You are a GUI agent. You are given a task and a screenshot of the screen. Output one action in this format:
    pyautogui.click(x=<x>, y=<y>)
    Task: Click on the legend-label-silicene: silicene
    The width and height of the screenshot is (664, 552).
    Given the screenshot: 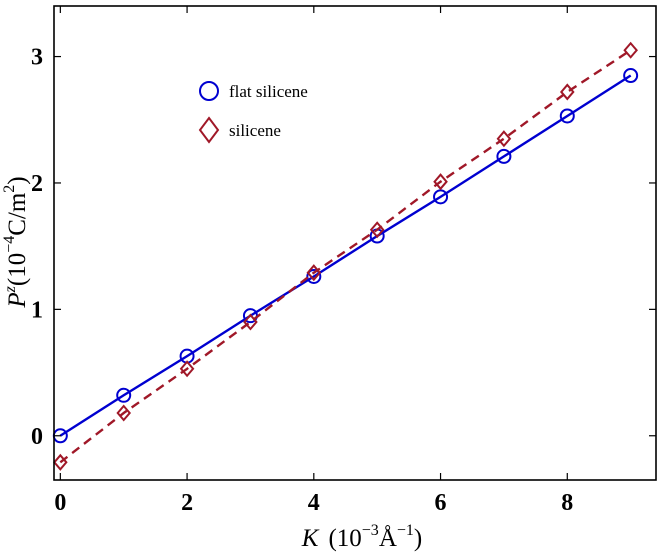 What is the action you would take?
    pyautogui.click(x=255, y=130)
    